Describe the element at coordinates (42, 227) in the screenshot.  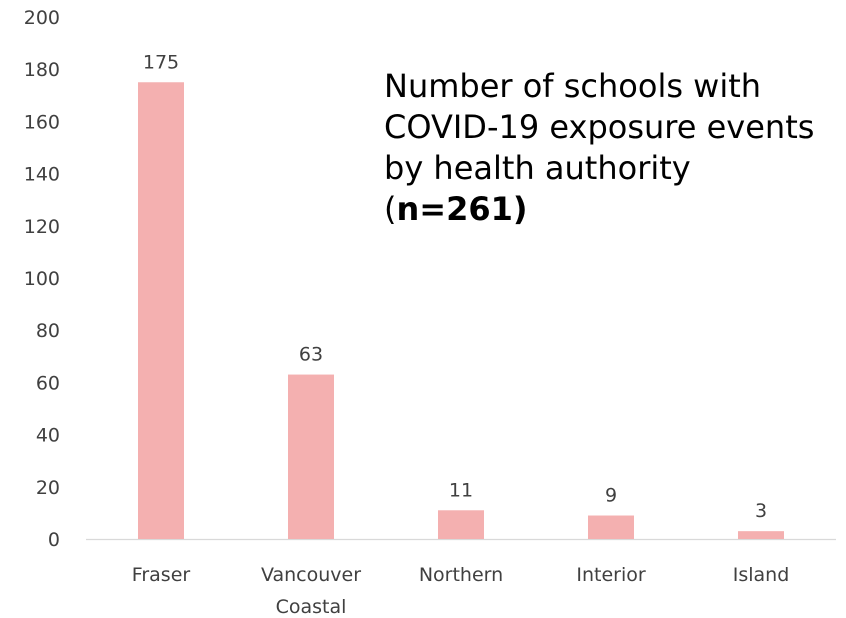
I see `y-tick-label-6: 120` at that location.